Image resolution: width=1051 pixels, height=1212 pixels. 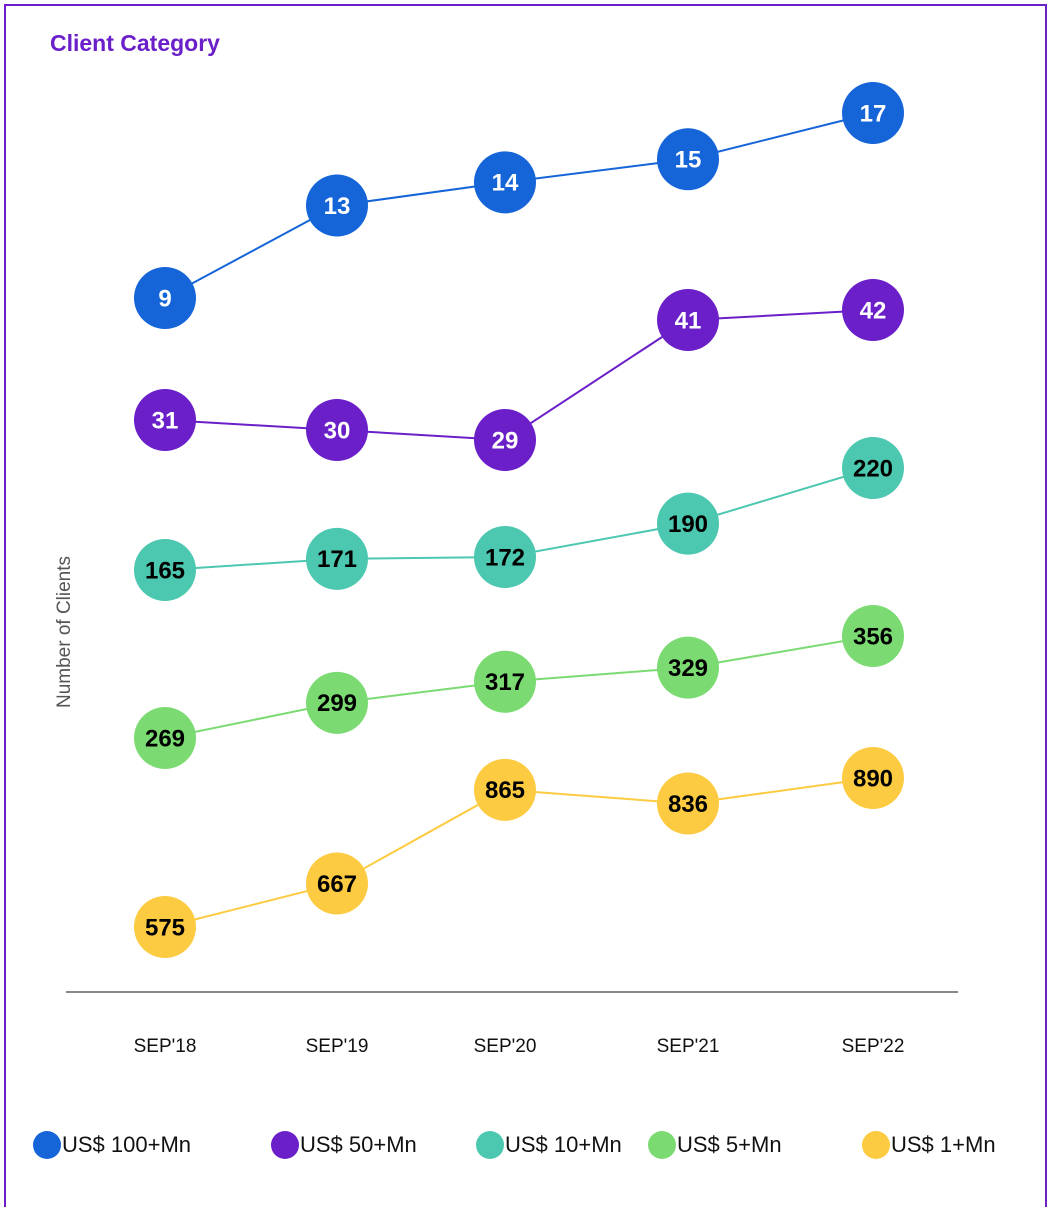 What do you see at coordinates (563, 1144) in the screenshot?
I see `legend-label: US$ 10+Mn` at bounding box center [563, 1144].